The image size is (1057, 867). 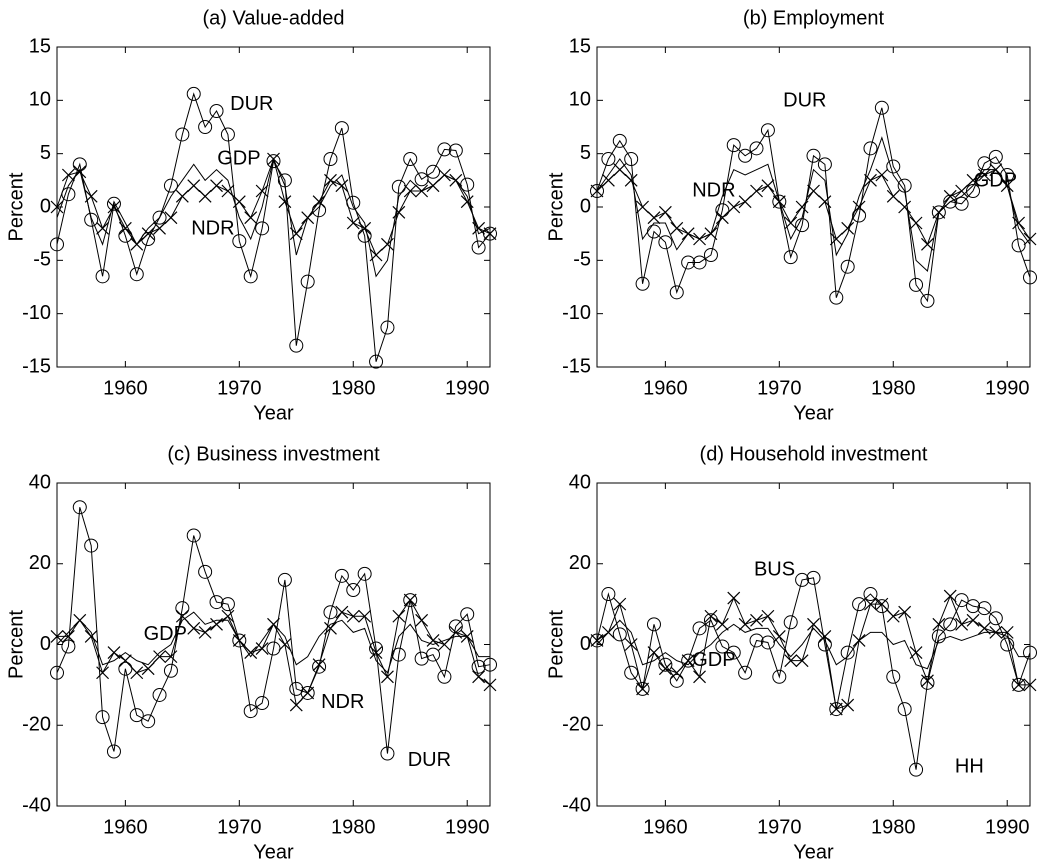 I want to click on y-tick-label: 20, so click(x=580, y=563).